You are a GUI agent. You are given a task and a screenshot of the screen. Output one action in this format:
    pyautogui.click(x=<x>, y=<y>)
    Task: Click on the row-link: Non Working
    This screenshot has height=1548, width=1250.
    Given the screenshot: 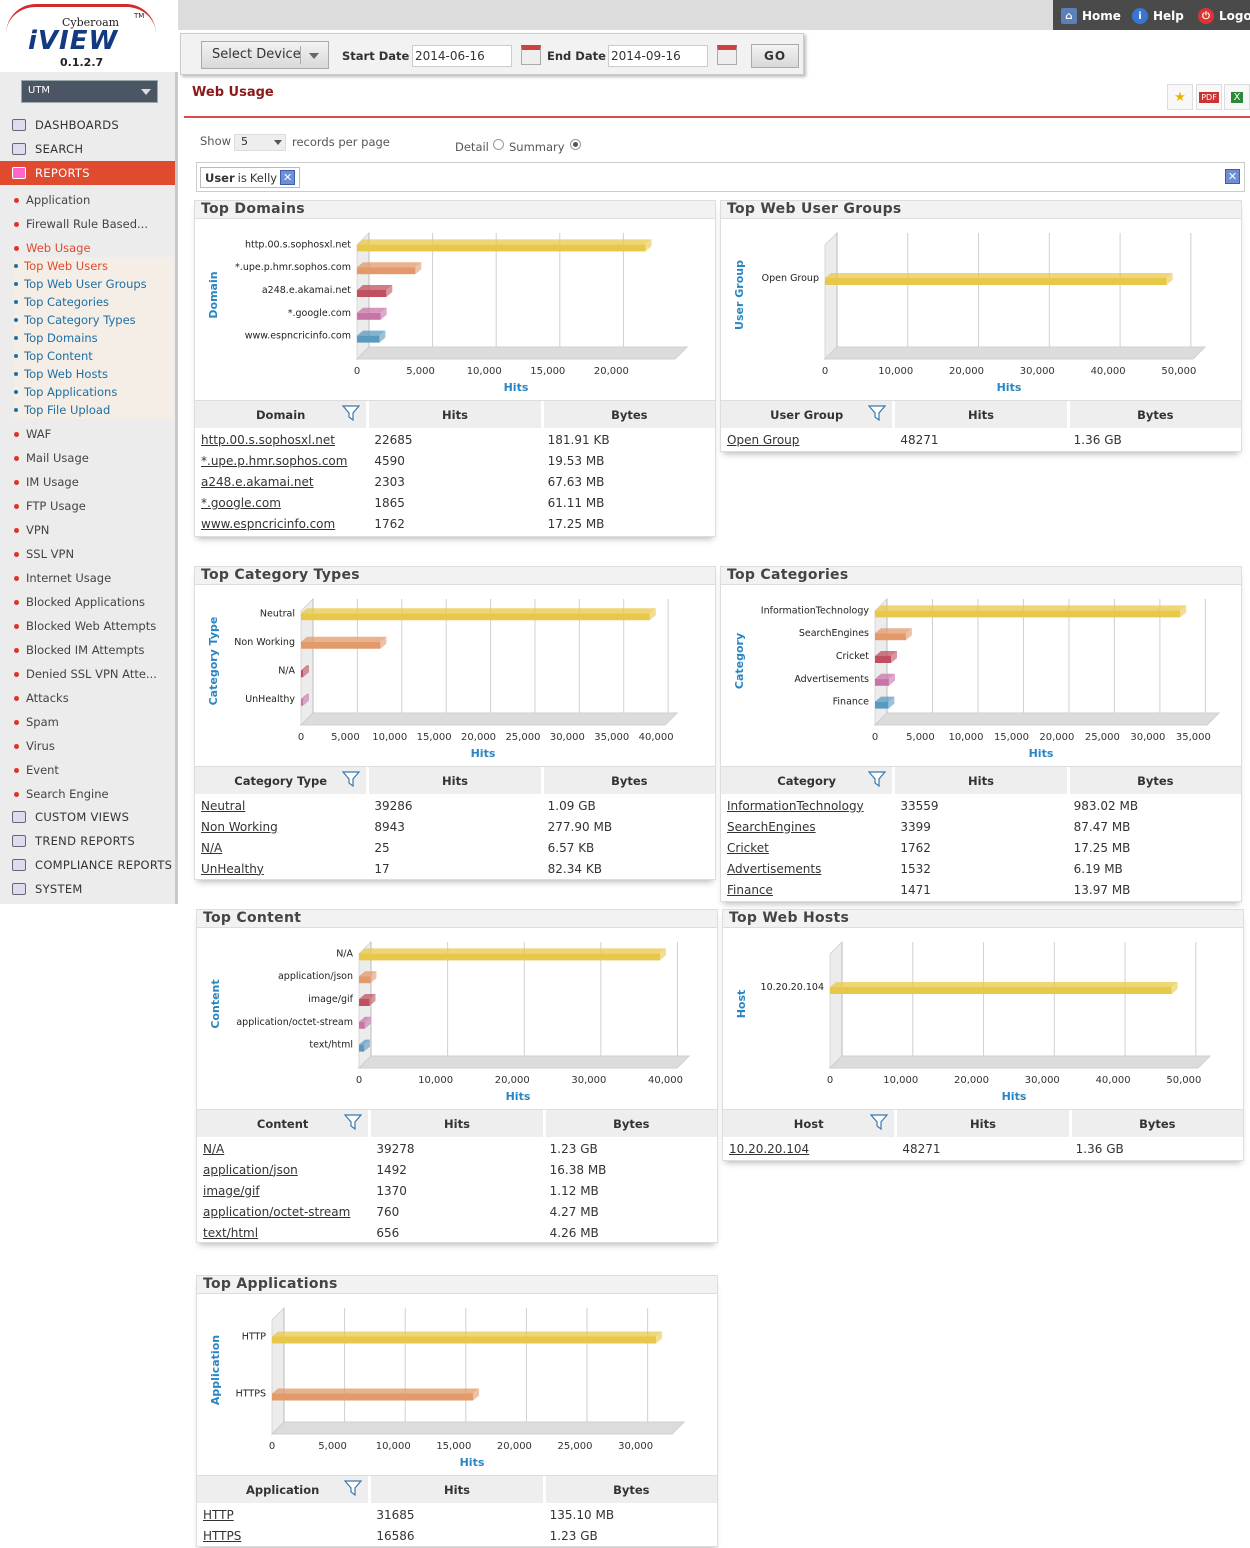 What is the action you would take?
    pyautogui.click(x=239, y=826)
    